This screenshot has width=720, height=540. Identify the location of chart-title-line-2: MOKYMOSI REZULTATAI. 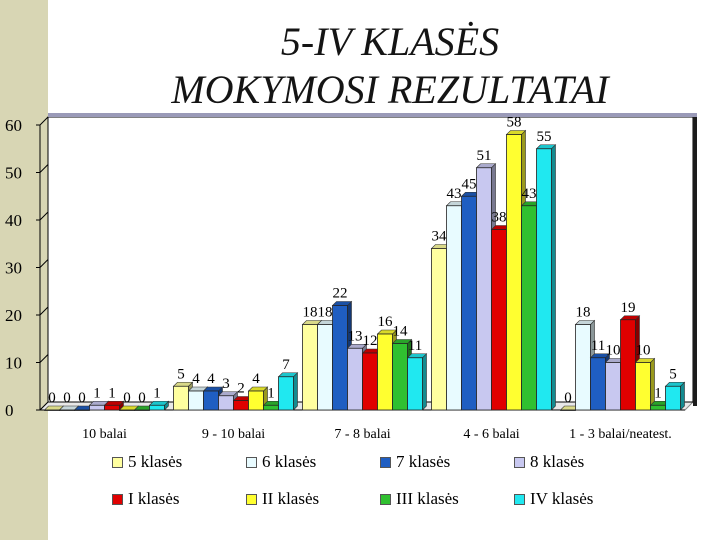
(390, 89).